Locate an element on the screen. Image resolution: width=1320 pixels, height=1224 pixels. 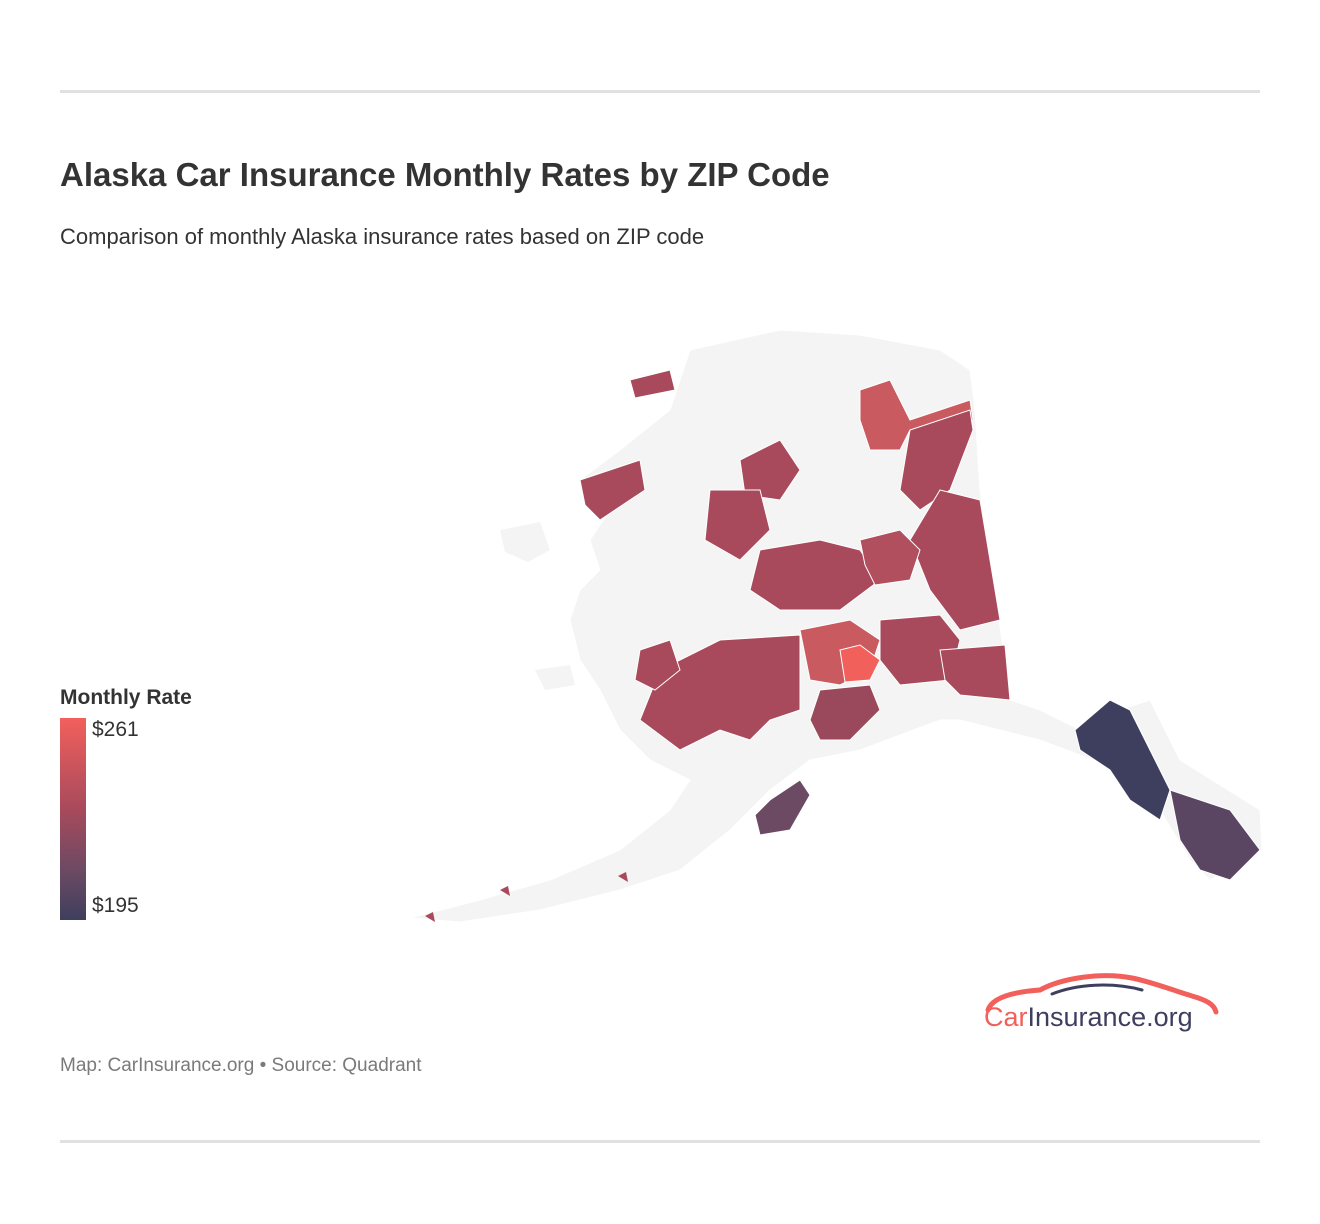
legend-color-scale is located at coordinates (73, 819).